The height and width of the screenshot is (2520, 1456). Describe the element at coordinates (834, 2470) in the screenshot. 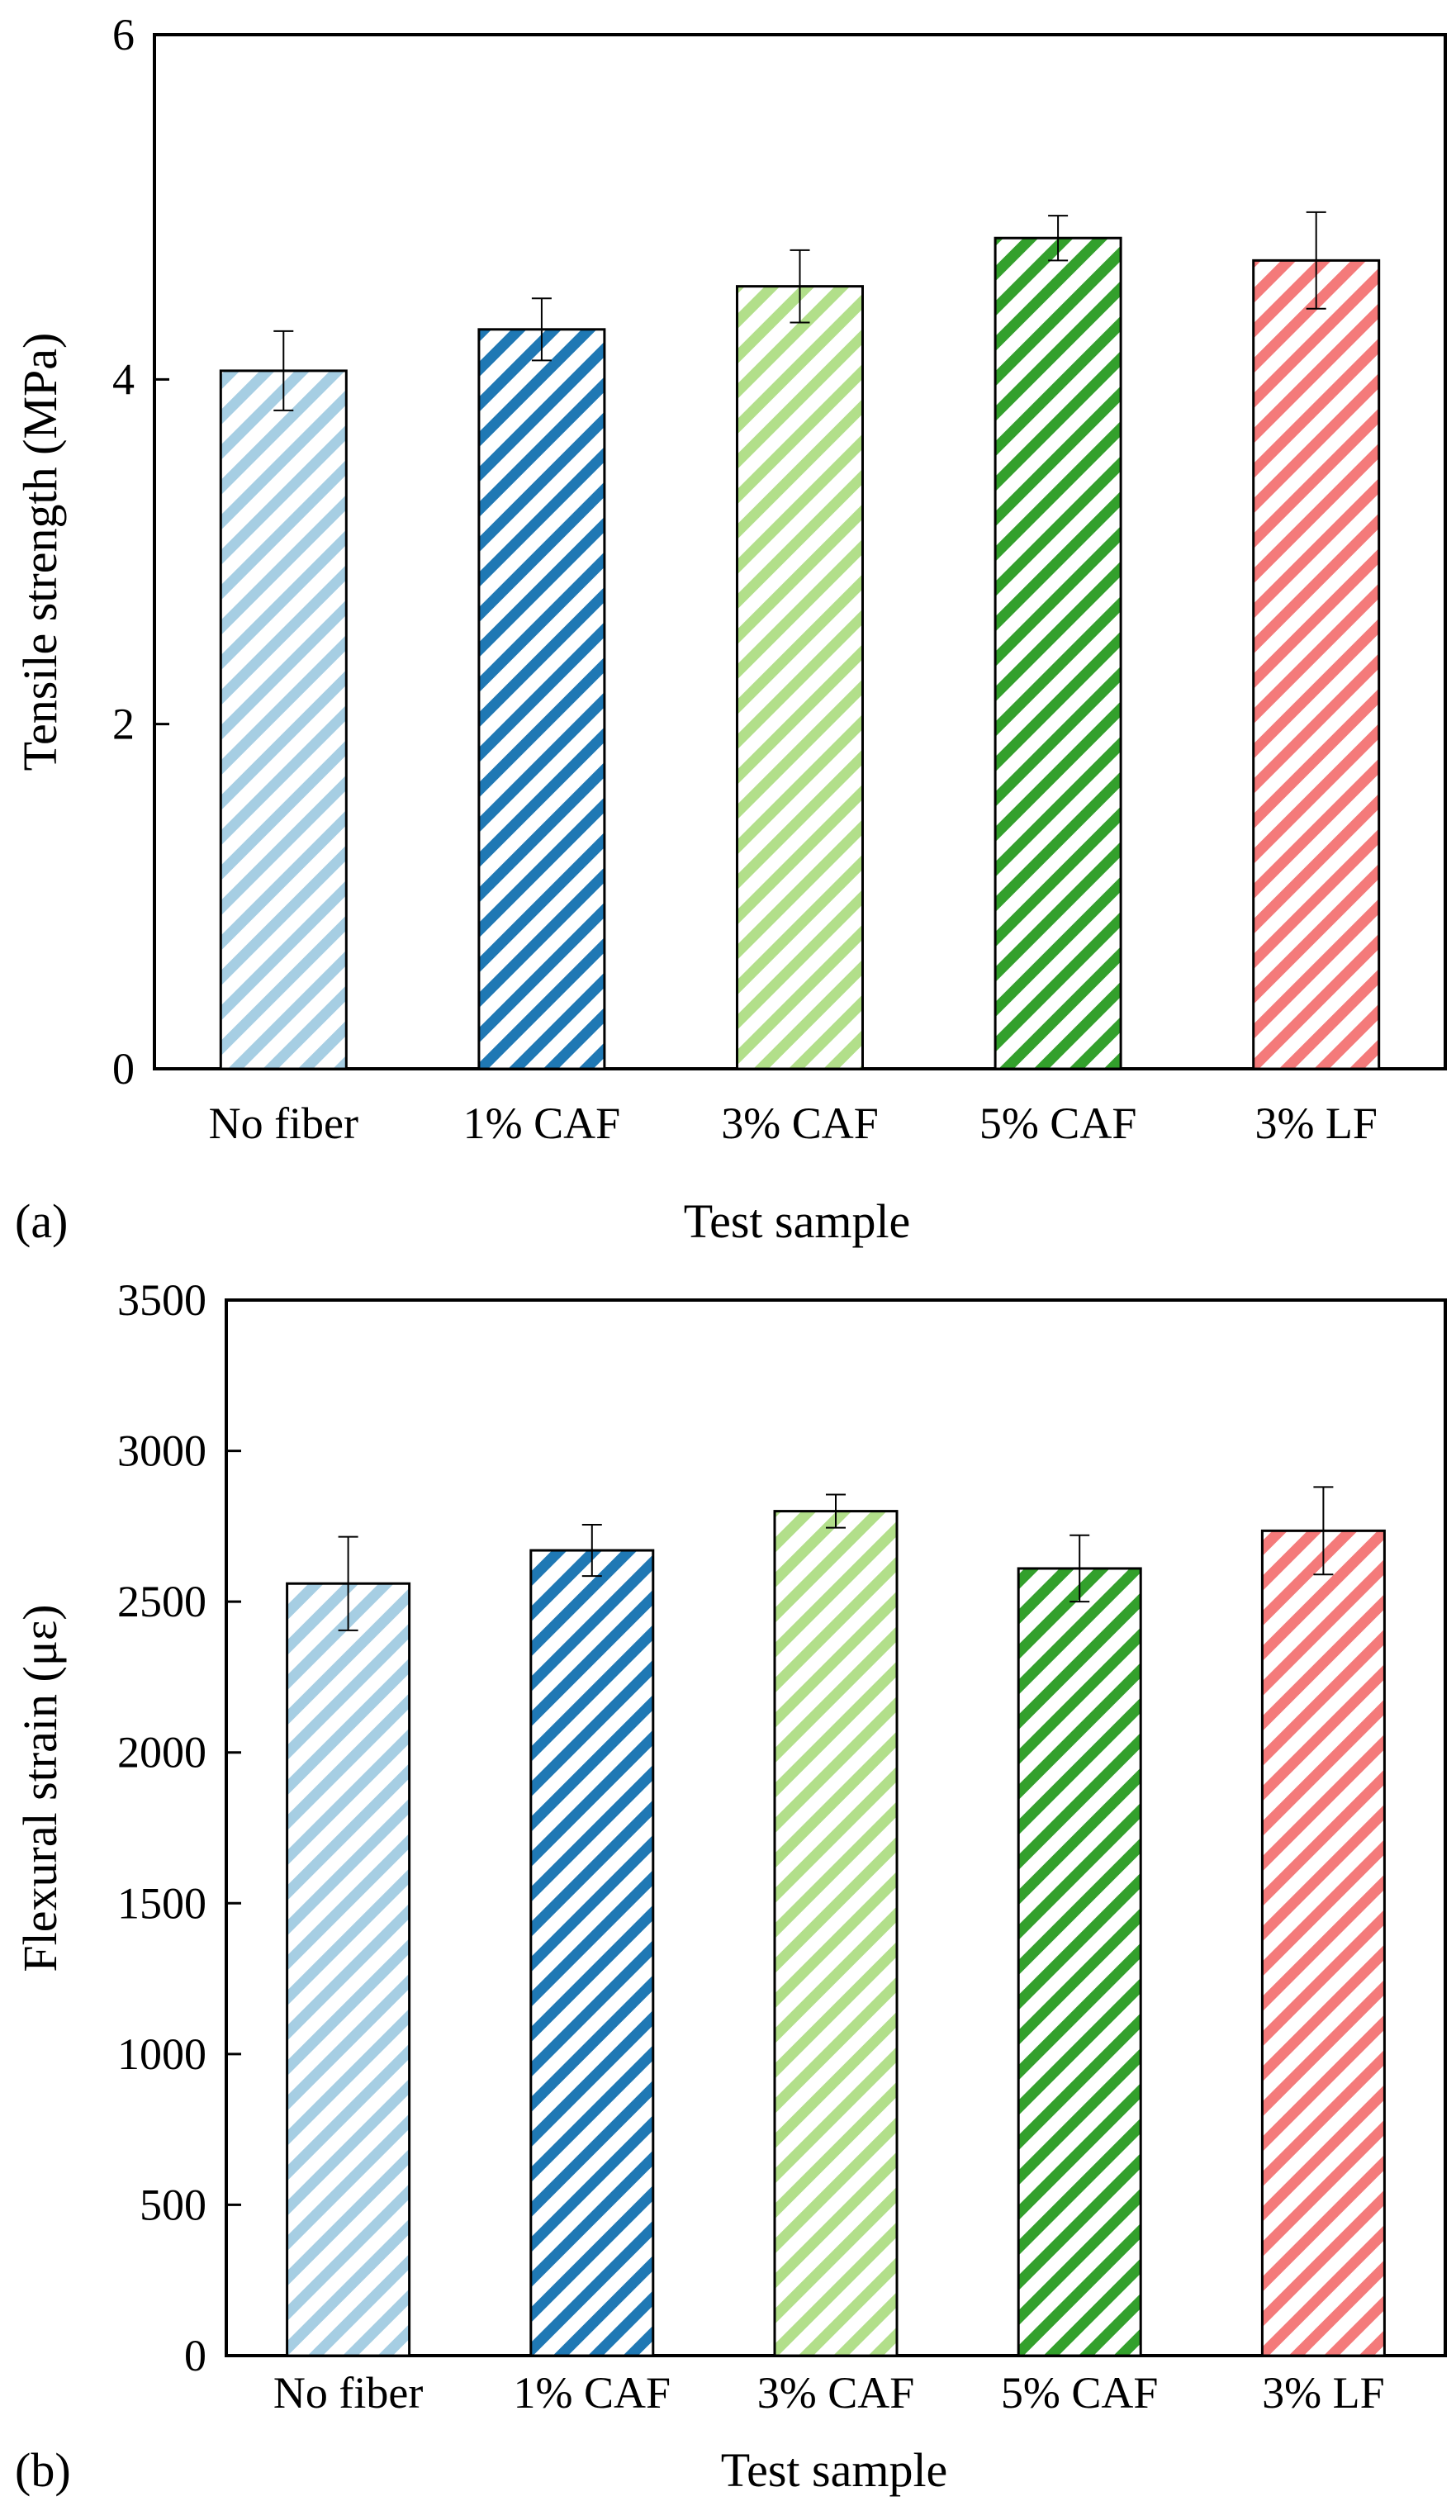

I see `chart-b-x-axis-label: Test sample` at that location.